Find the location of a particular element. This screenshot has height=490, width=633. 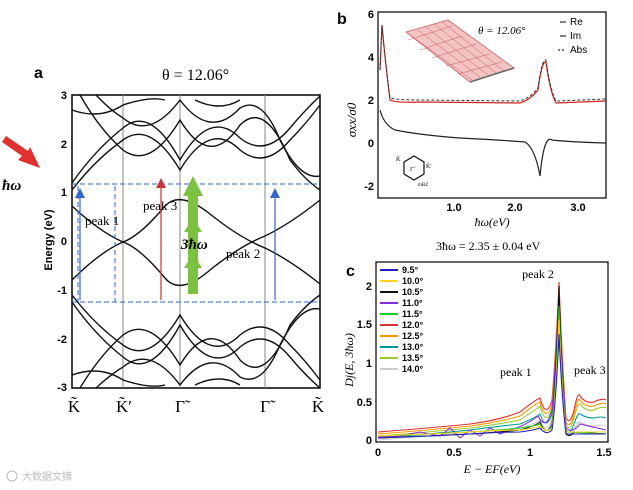

hexagon-icon is located at coordinates (414, 168).